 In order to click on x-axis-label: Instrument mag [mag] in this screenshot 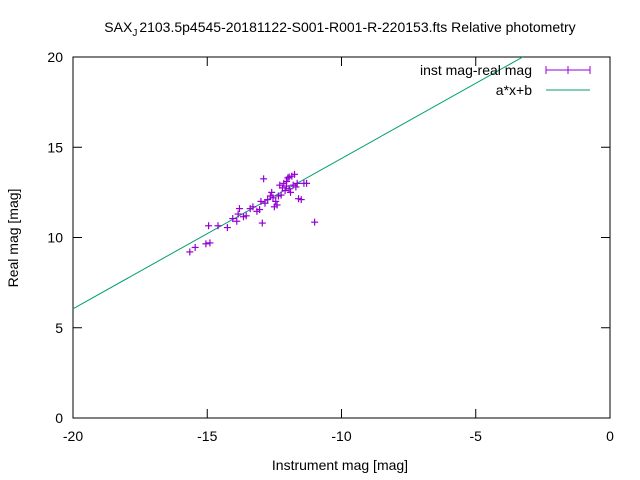, I will do `click(340, 465)`.